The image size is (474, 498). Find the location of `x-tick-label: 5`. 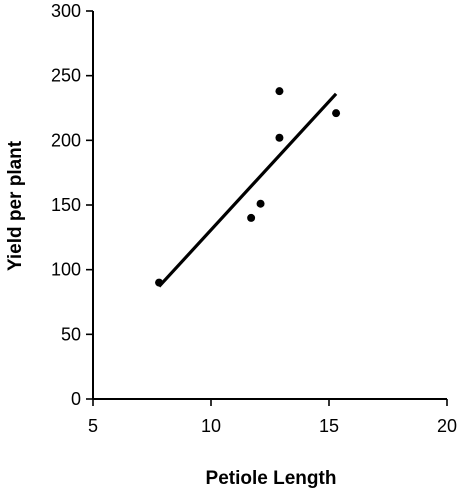

x-tick-label: 5 is located at coordinates (93, 426).